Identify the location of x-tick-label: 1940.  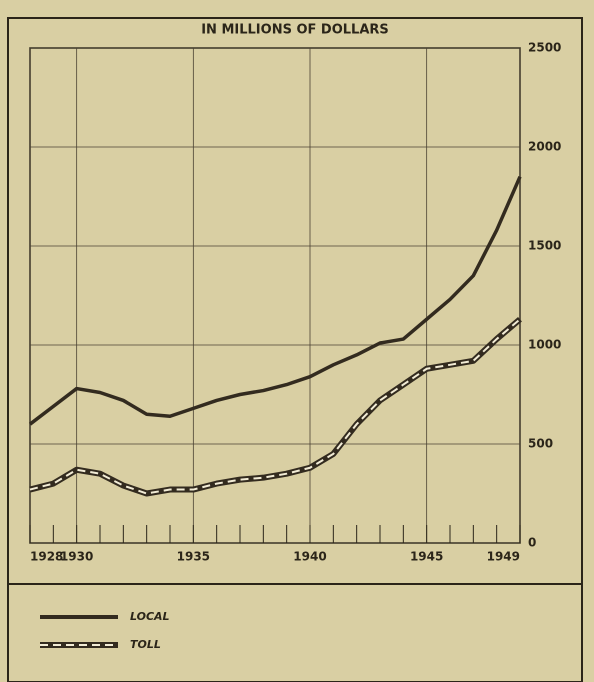
(309, 557).